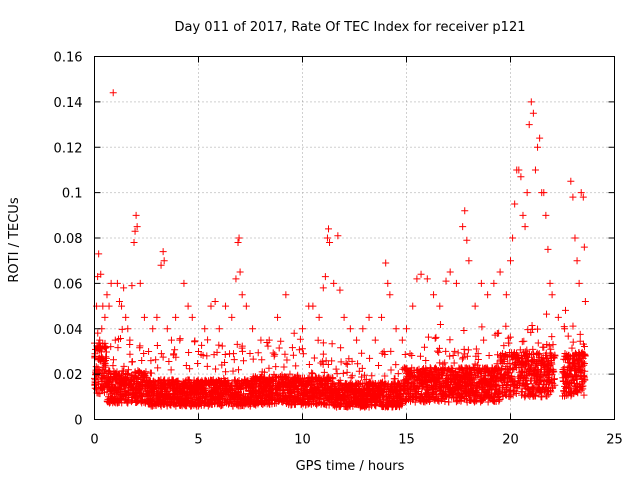 Image resolution: width=640 pixels, height=480 pixels. I want to click on y-tick-label: 0.08, so click(68, 239).